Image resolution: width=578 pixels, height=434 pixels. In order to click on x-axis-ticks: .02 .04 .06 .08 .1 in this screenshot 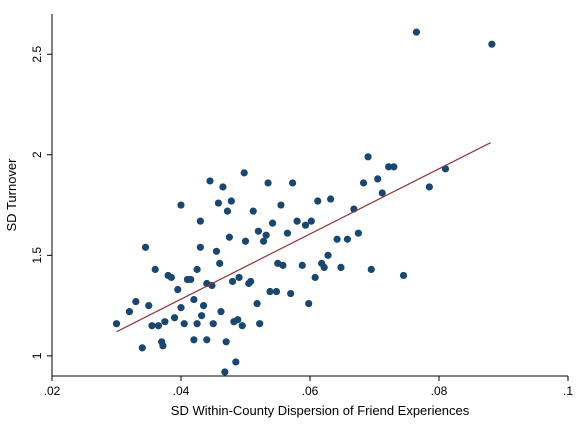, I will do `click(308, 387)`.